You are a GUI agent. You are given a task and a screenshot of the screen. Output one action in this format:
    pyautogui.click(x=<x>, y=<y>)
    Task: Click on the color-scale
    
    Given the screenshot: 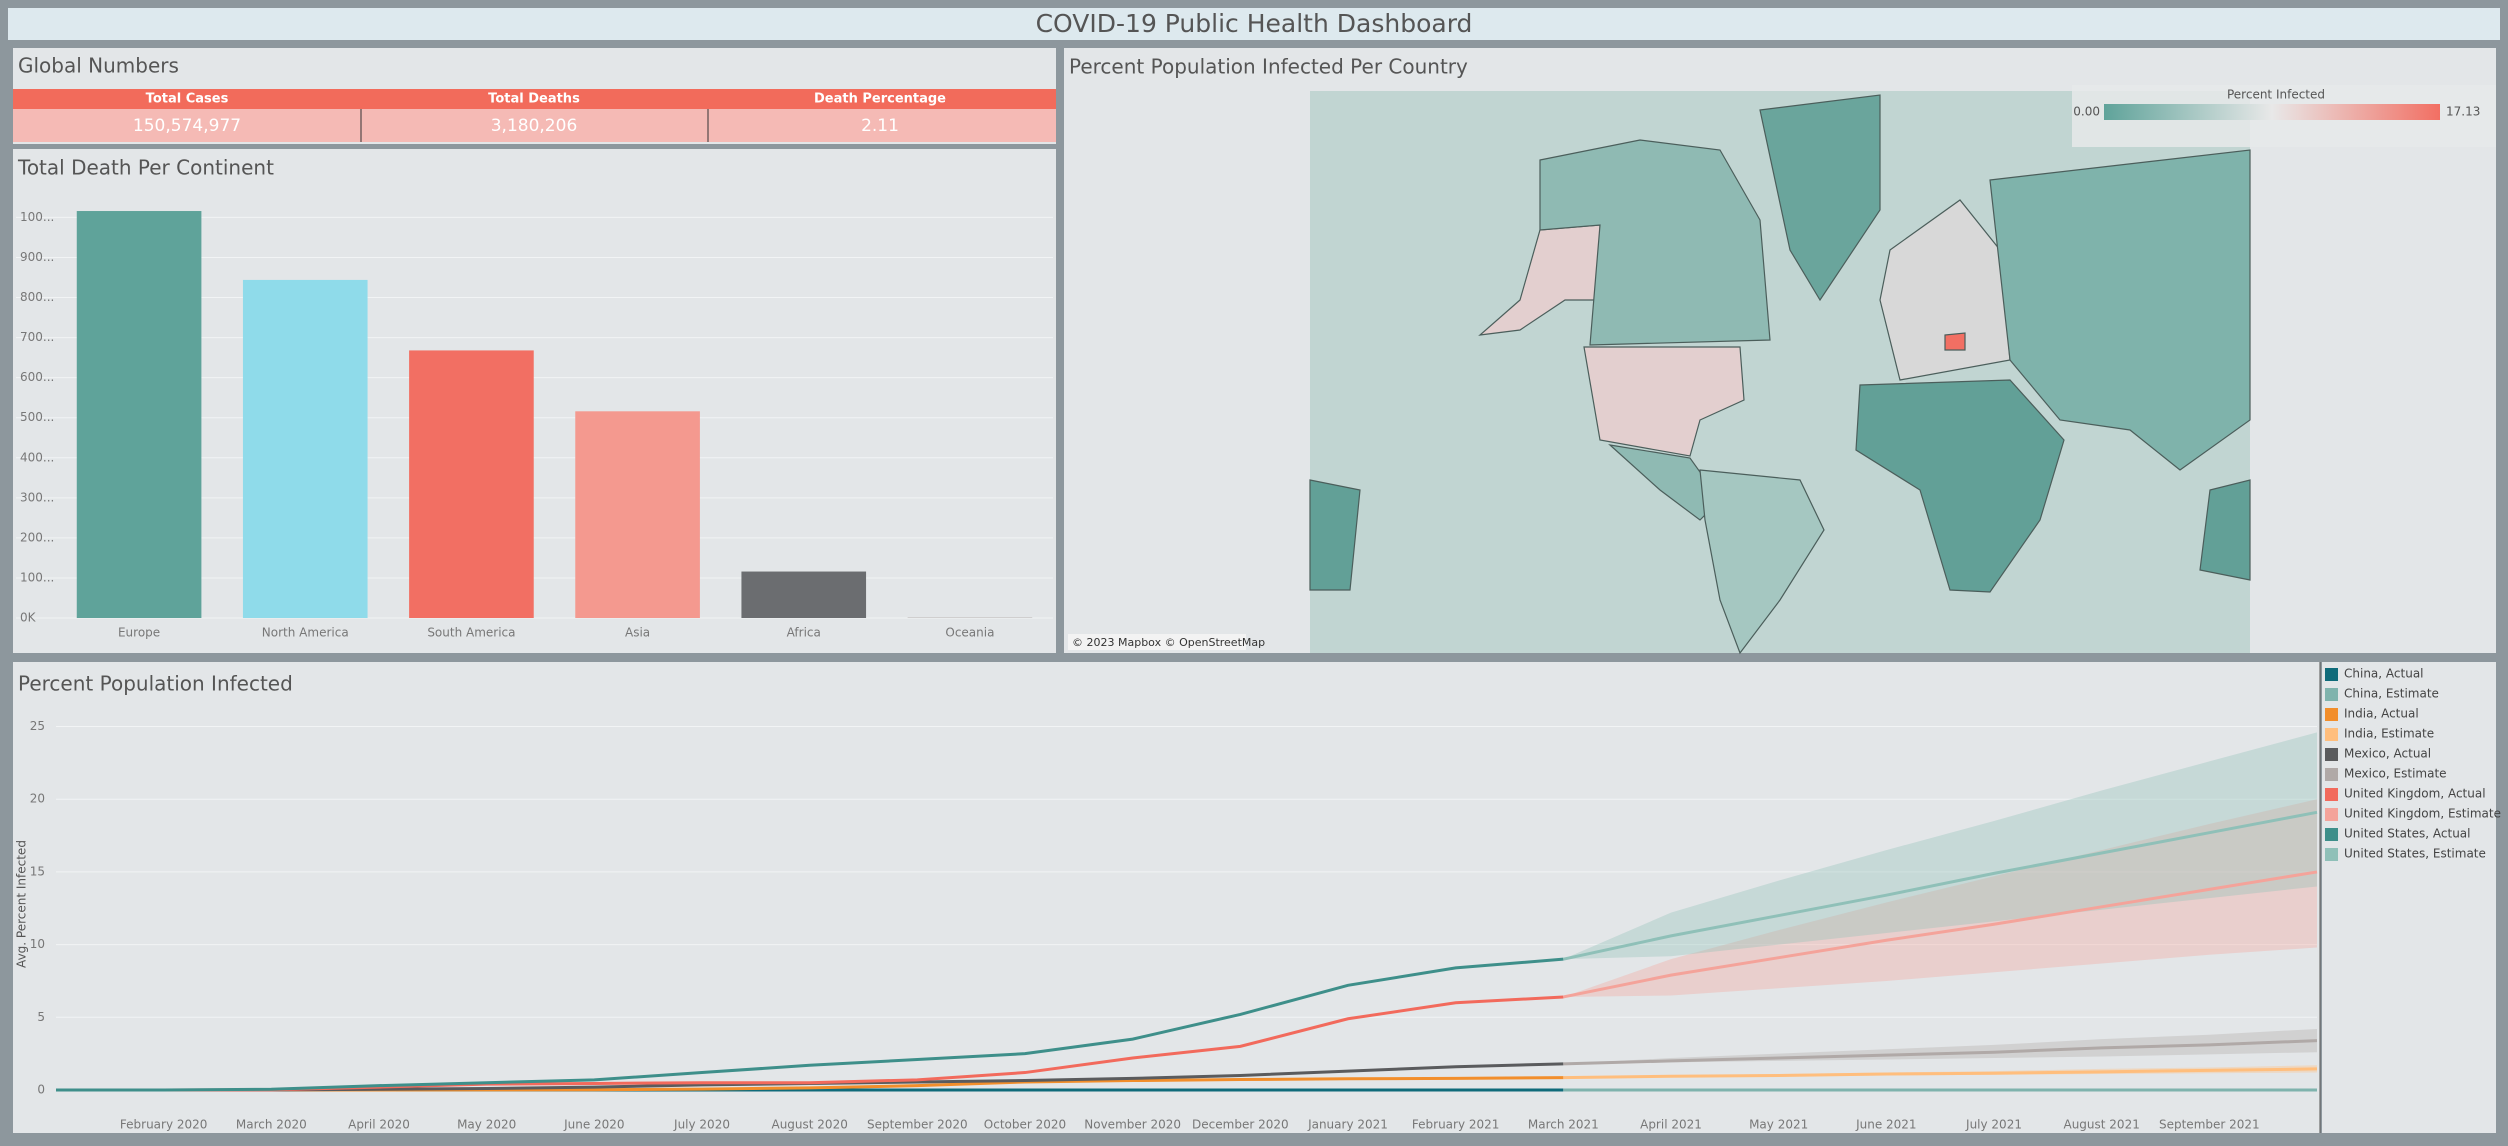 What is the action you would take?
    pyautogui.click(x=2272, y=112)
    